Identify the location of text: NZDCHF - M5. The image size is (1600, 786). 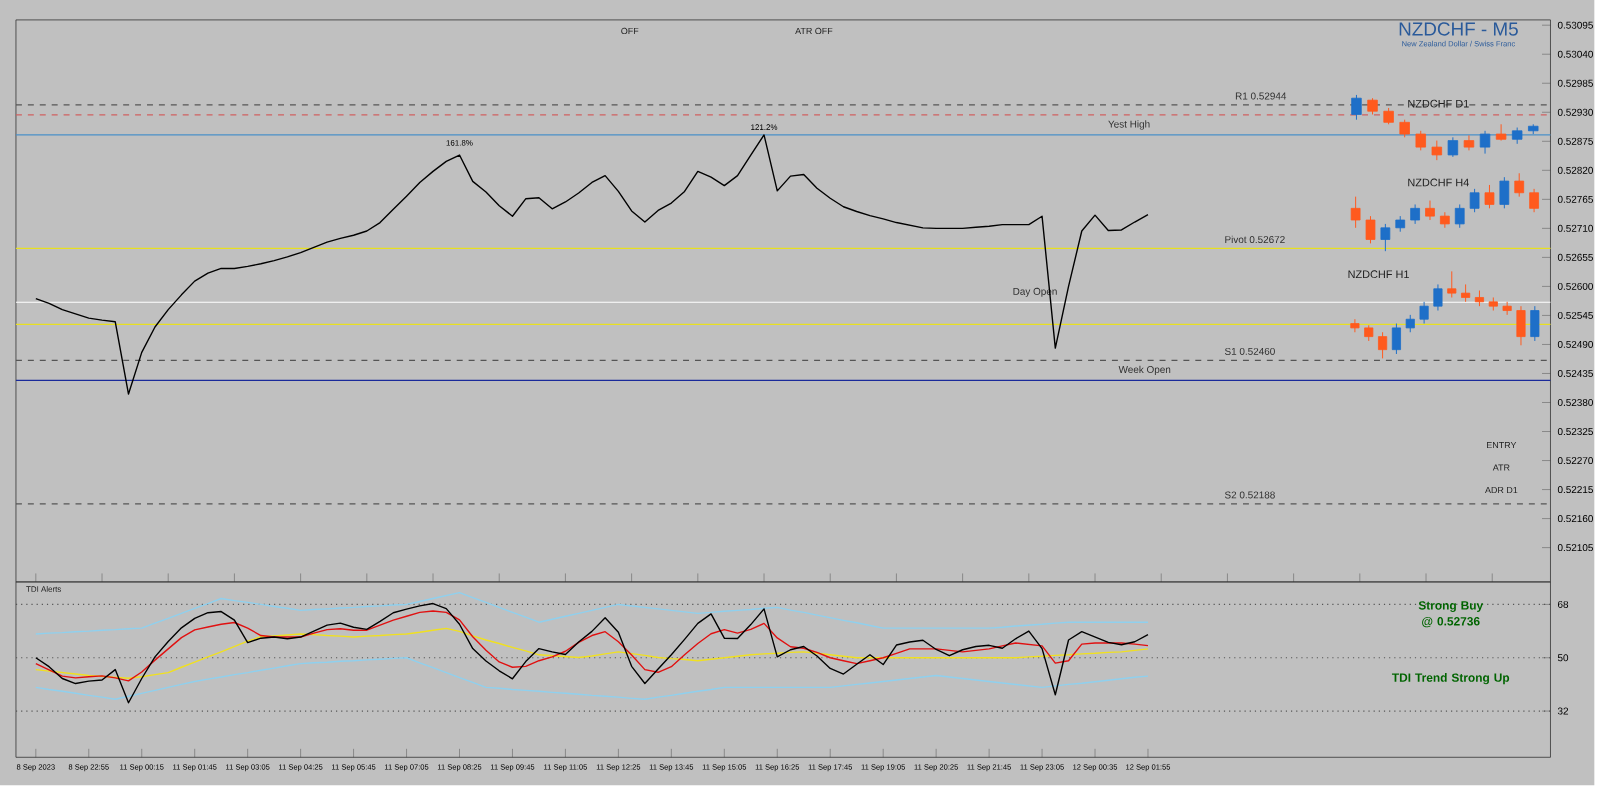
(1458, 29).